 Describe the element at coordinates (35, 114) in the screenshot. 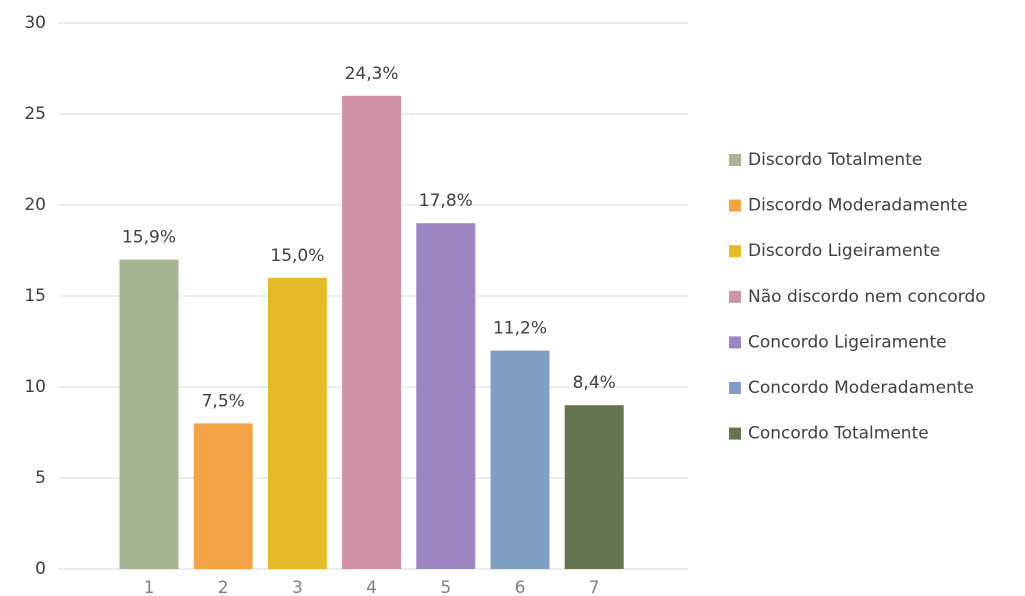

I see `y-tick-label: 25` at that location.